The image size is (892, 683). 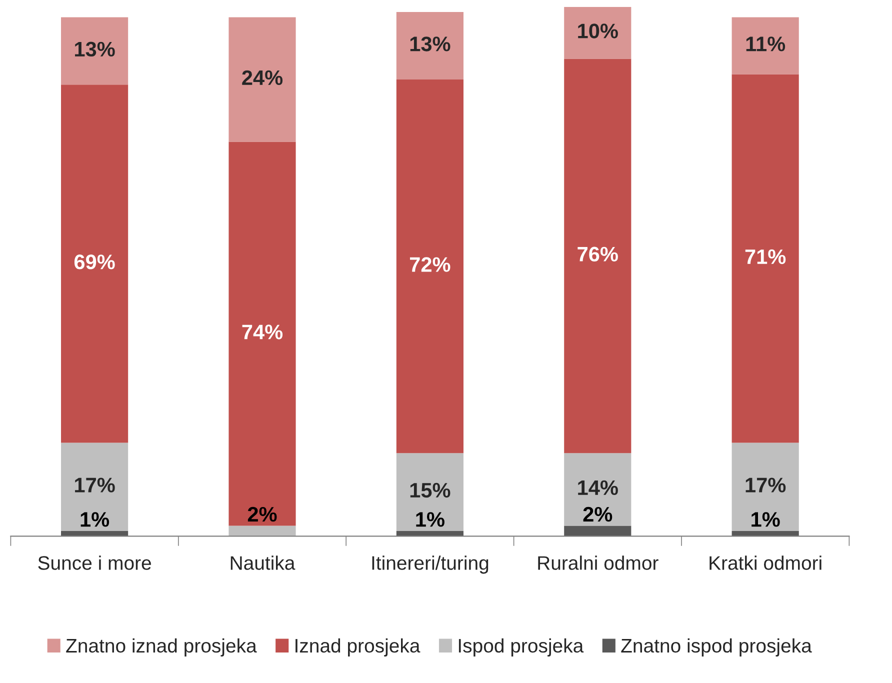 I want to click on data-label: 74%, so click(x=262, y=332).